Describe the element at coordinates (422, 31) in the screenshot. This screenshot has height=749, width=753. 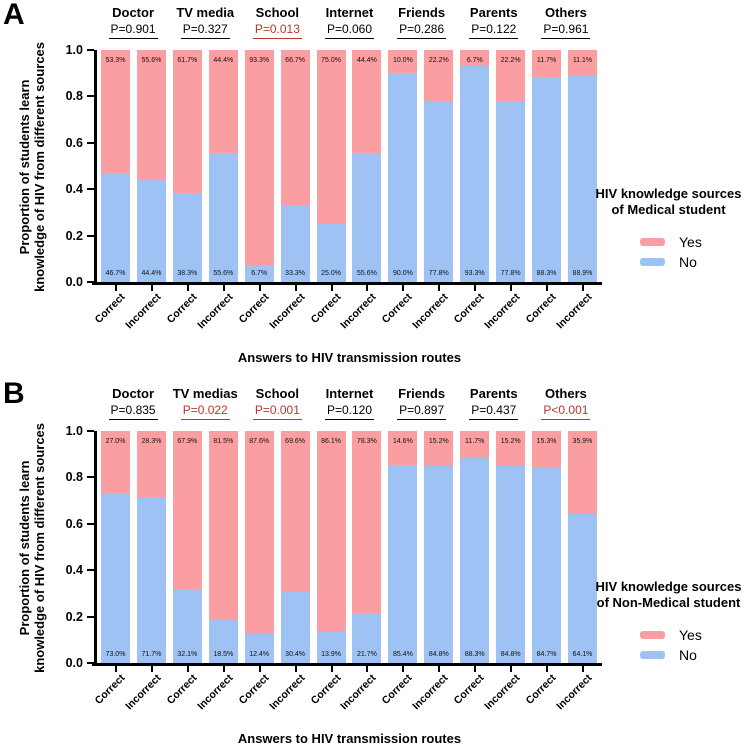
I see `p-value-text: P=0.286` at that location.